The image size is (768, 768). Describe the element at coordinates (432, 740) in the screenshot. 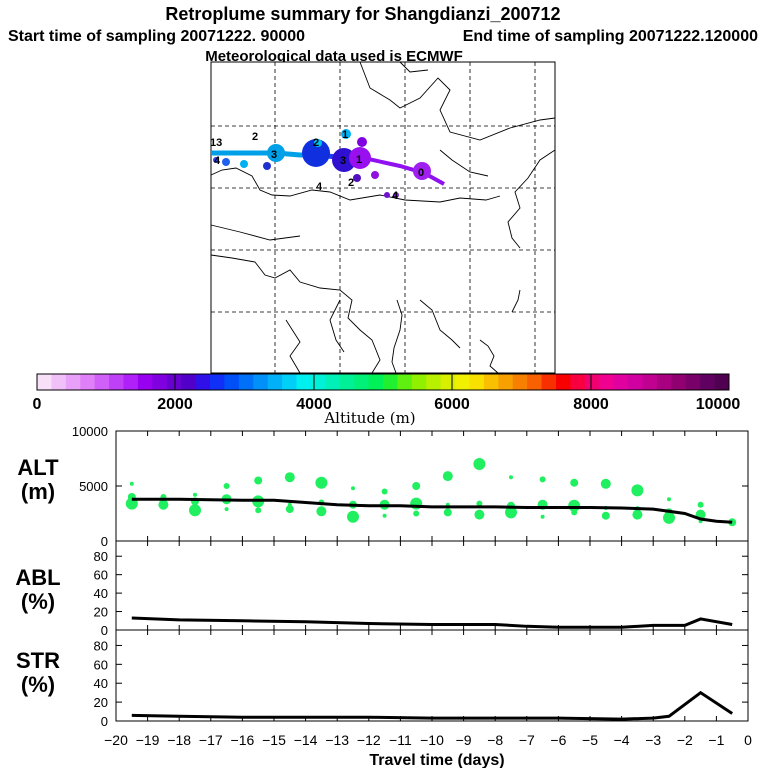

I see `x-tick-label: −10` at that location.